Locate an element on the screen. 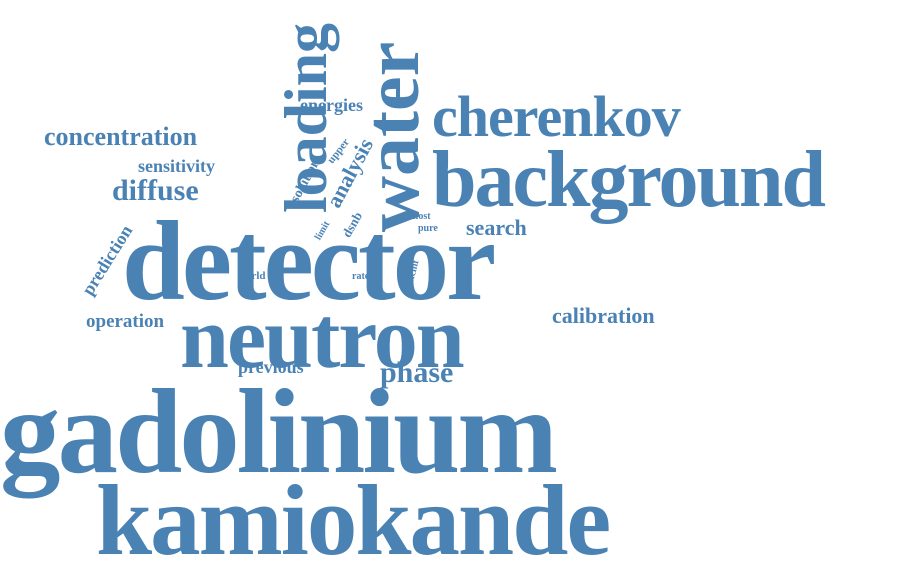  word-sensitivity: sensitivity is located at coordinates (177, 166).